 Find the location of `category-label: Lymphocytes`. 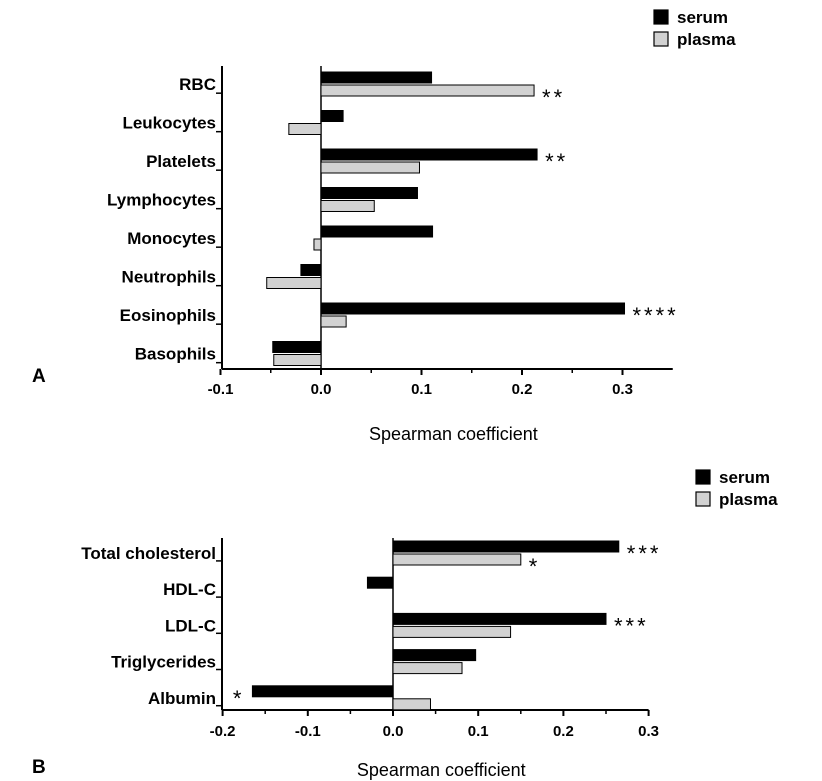

category-label: Lymphocytes is located at coordinates (161, 200).